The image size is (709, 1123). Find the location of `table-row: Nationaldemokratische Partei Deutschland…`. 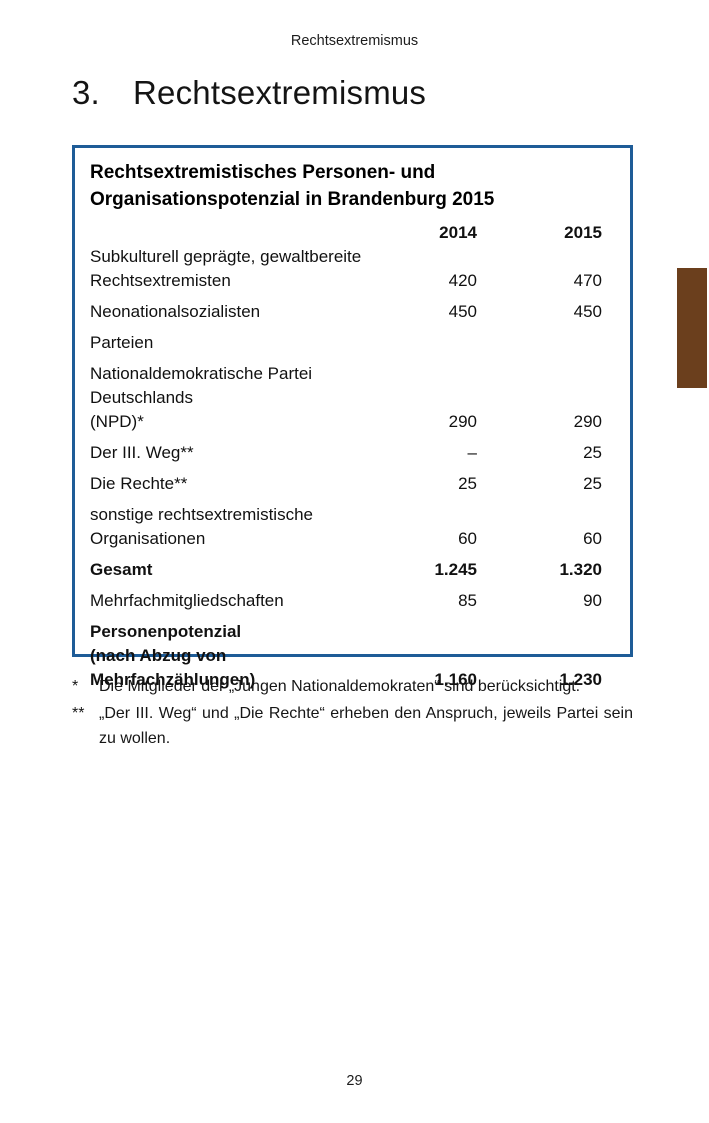

table-row: Nationaldemokratische Partei Deutschland… is located at coordinates (346, 398).